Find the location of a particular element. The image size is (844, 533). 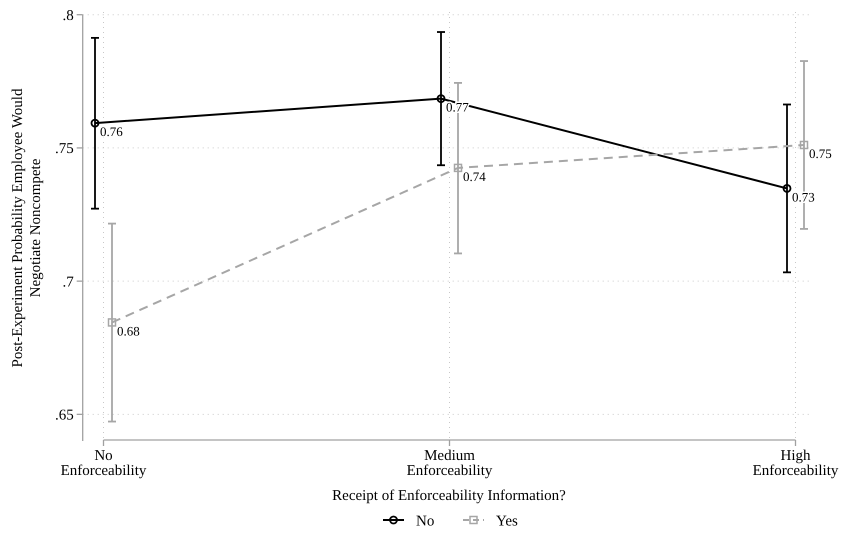

legend-label: No is located at coordinates (425, 521).